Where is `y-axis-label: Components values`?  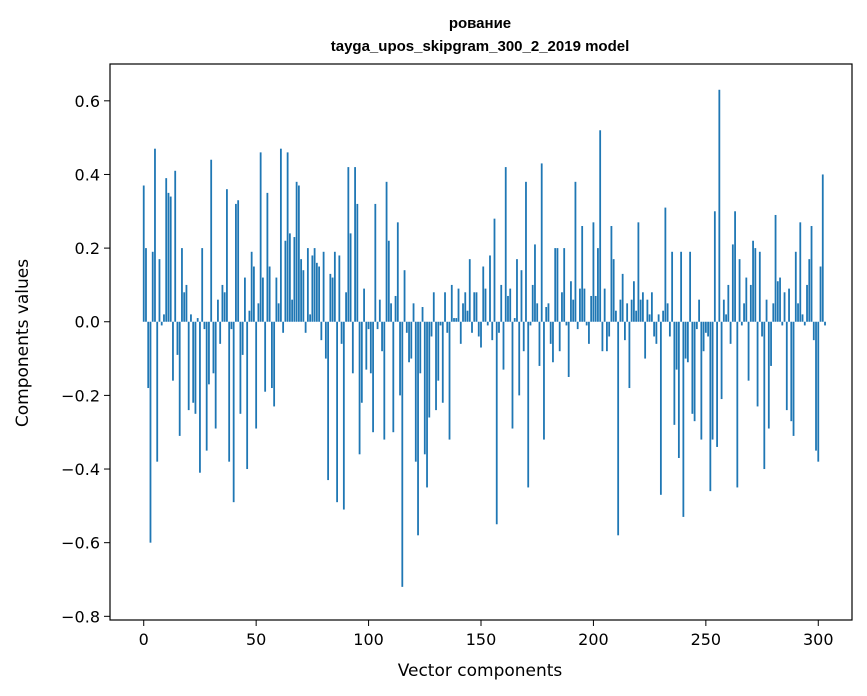
y-axis-label: Components values is located at coordinates (23, 343).